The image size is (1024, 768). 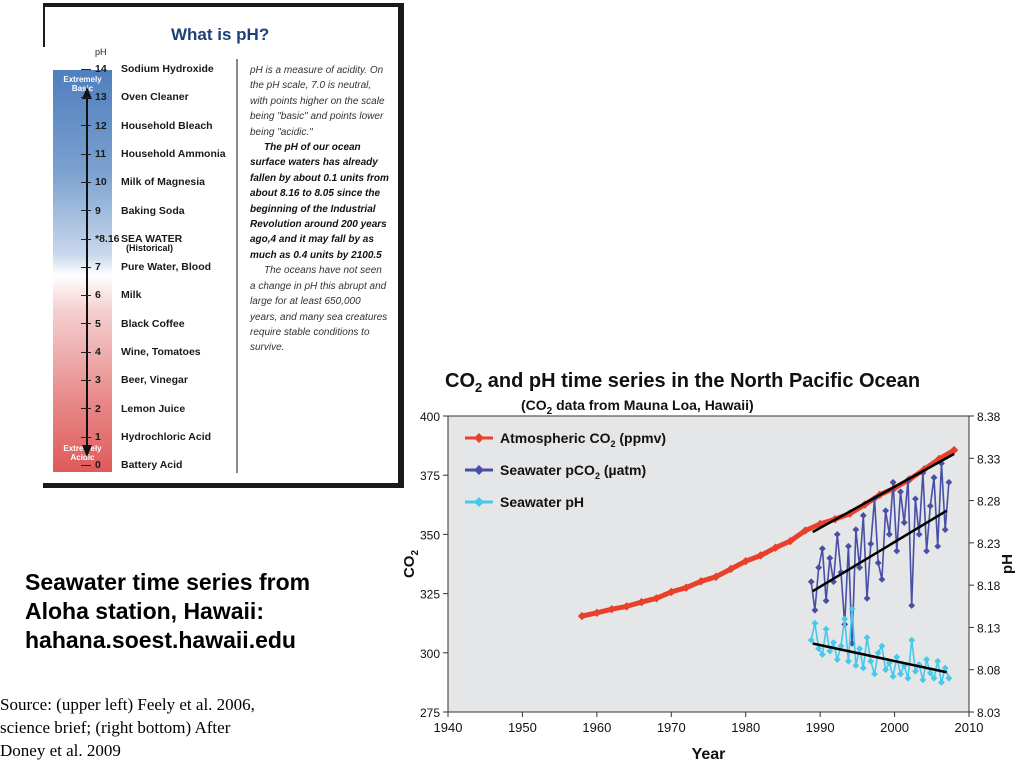 I want to click on y-right-tick-label: 8.33, so click(x=989, y=459).